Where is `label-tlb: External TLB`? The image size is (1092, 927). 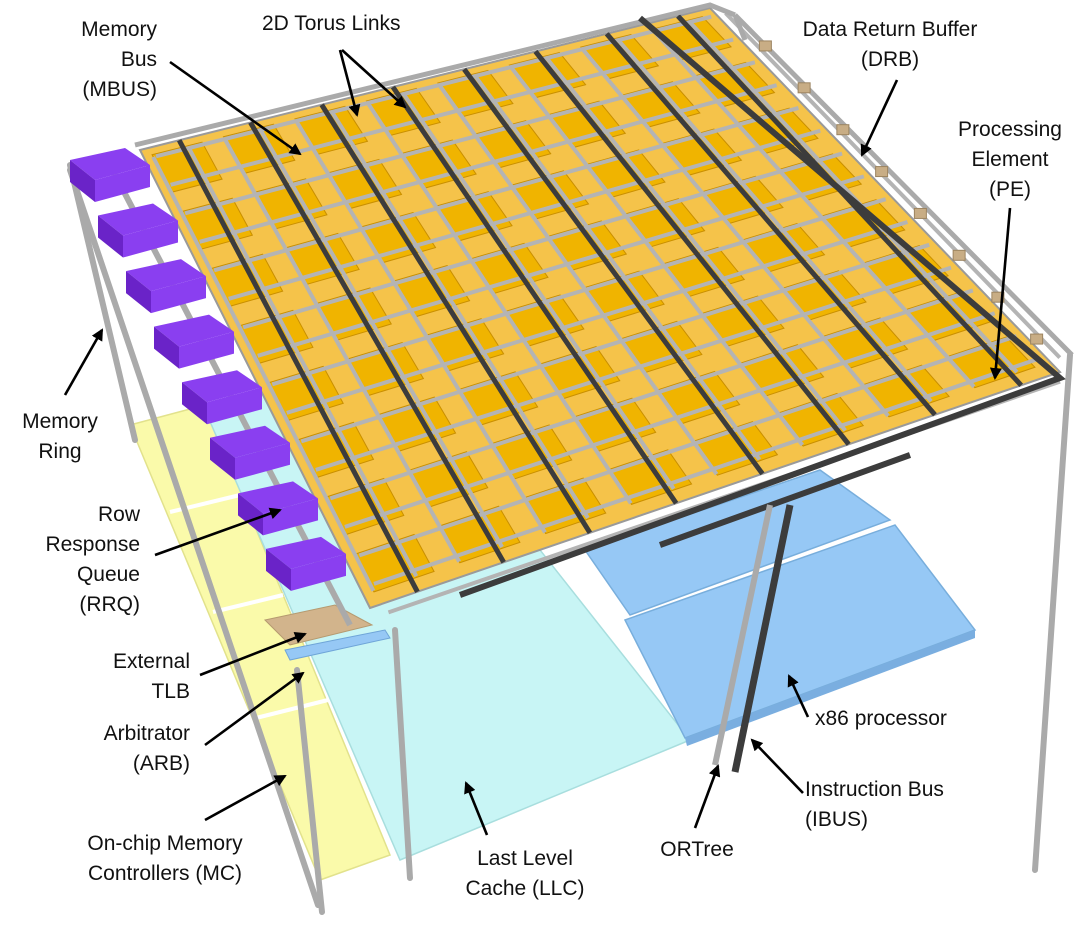 label-tlb: External TLB is located at coordinates (151, 676).